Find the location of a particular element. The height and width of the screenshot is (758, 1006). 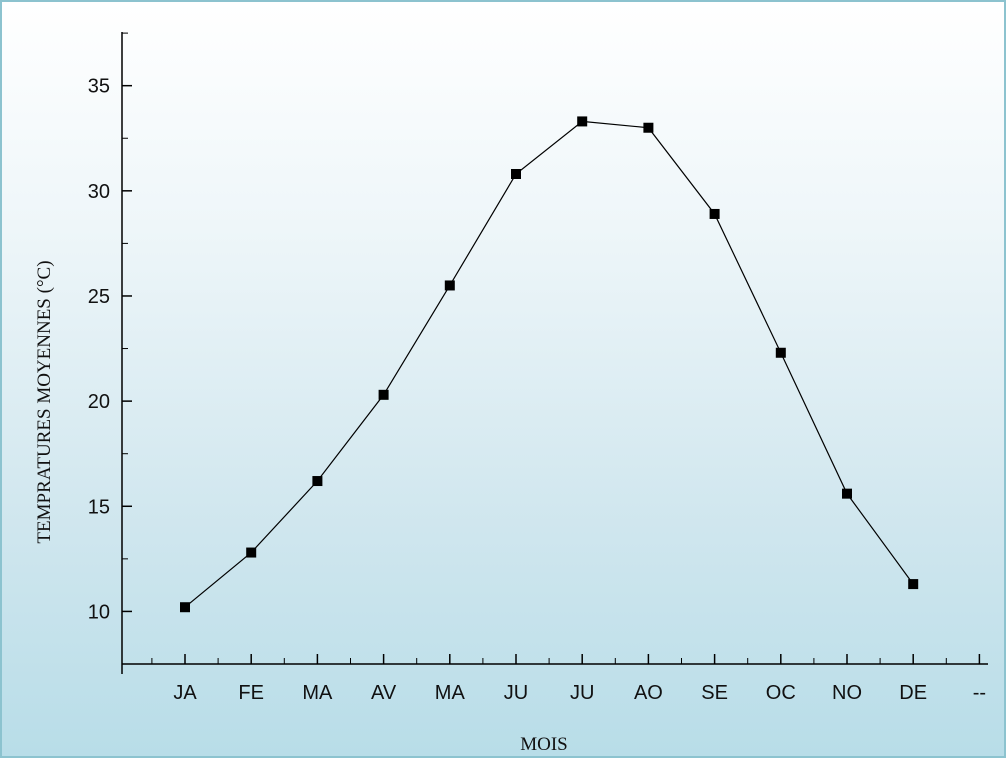

x-tick-label: AO is located at coordinates (648, 693).